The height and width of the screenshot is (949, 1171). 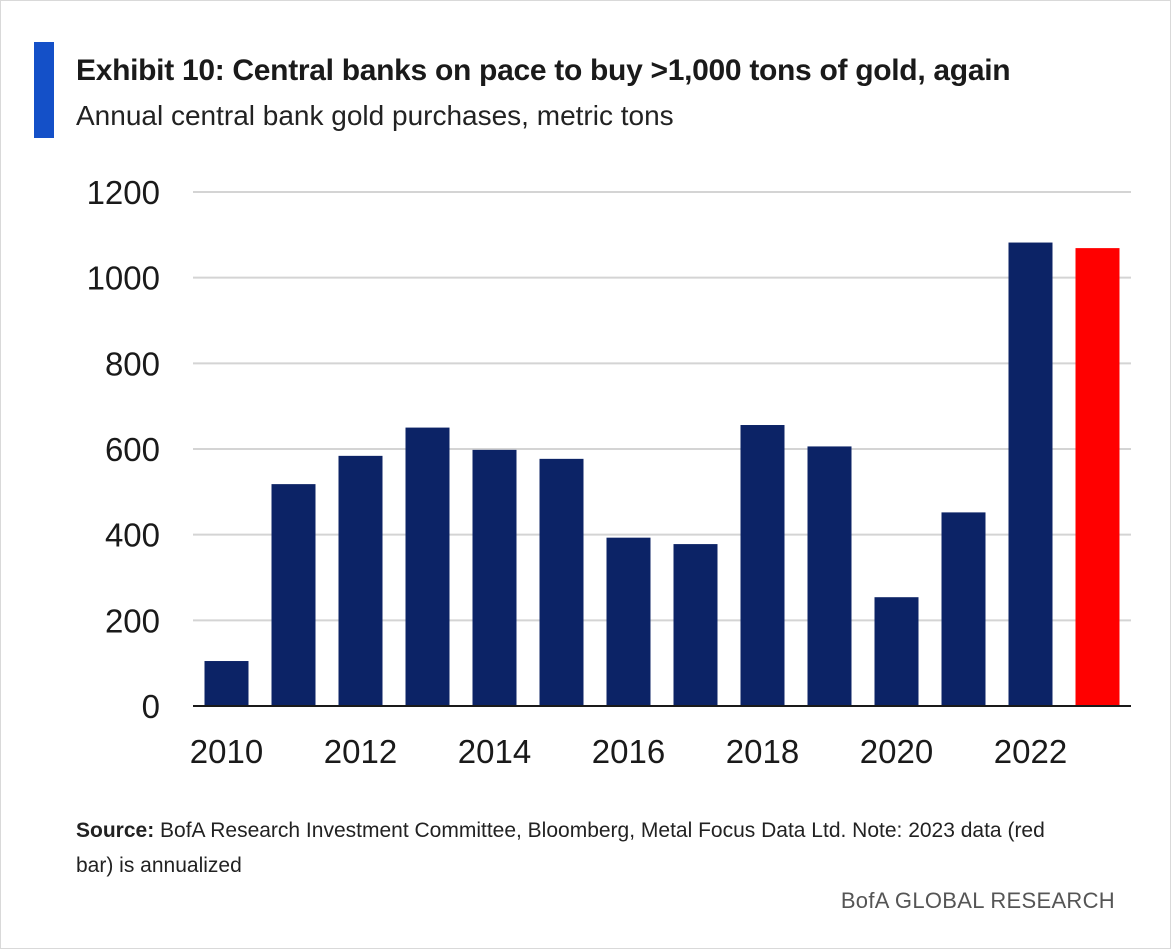 What do you see at coordinates (132, 449) in the screenshot?
I see `y-tick-label: 600` at bounding box center [132, 449].